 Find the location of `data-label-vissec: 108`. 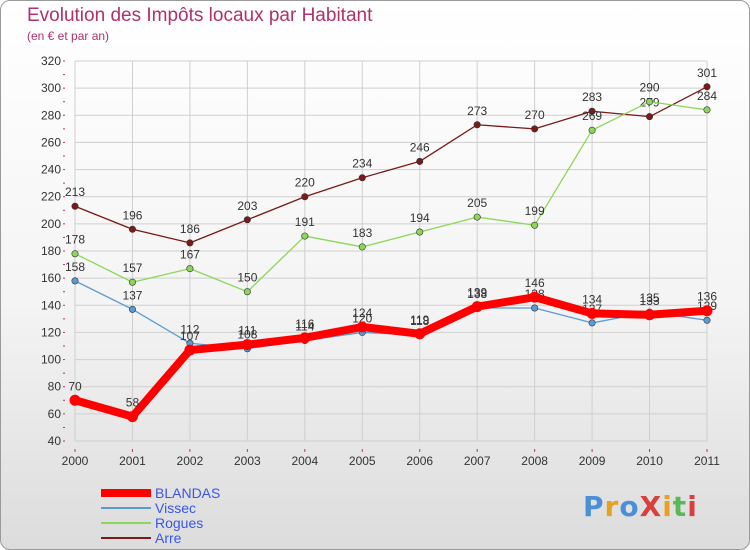

data-label-vissec: 108 is located at coordinates (247, 335).